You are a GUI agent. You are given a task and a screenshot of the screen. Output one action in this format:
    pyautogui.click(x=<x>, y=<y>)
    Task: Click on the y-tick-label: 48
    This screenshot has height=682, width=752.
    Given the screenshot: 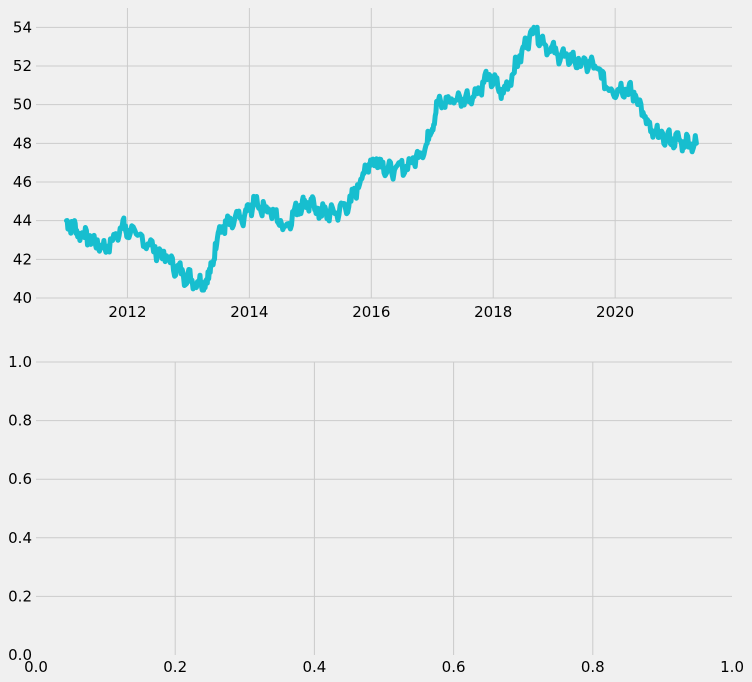 What is the action you would take?
    pyautogui.click(x=22, y=143)
    